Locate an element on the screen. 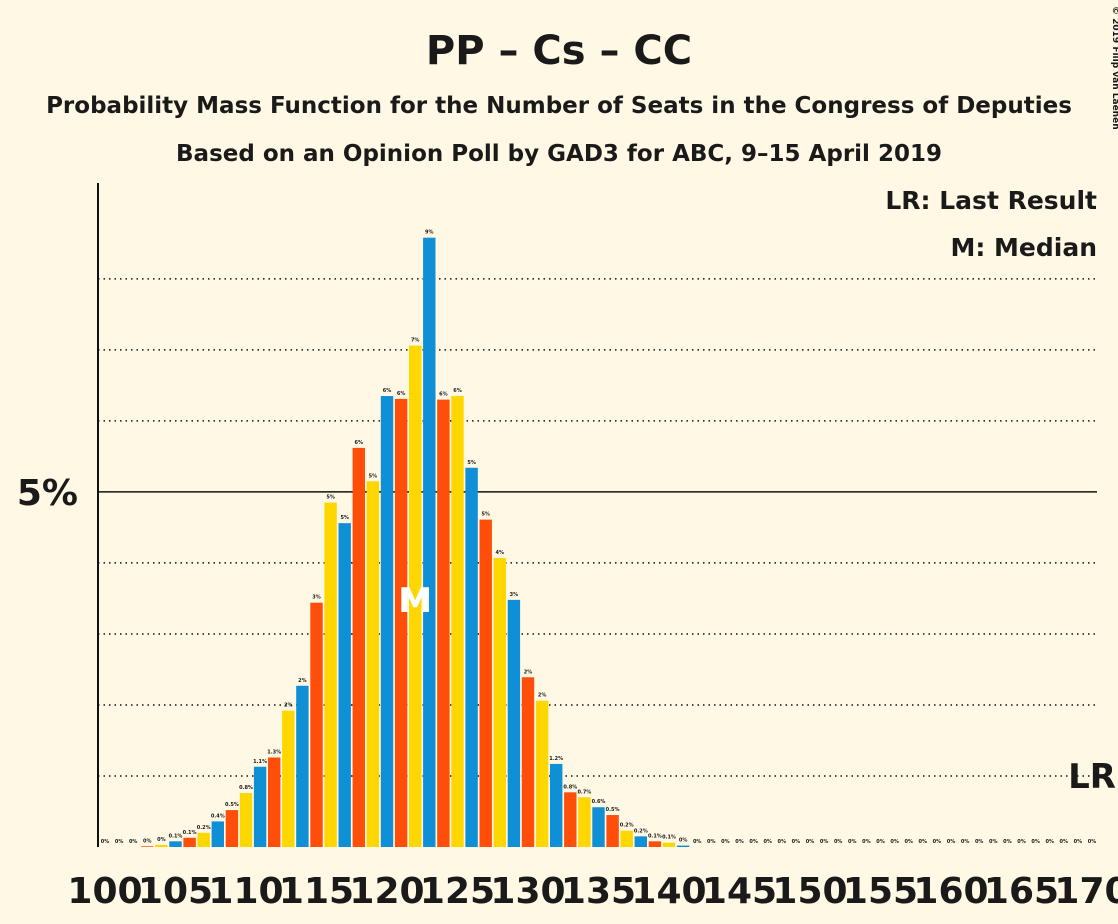 The width and height of the screenshot is (1118, 924). value-label: 0.2% is located at coordinates (641, 831).